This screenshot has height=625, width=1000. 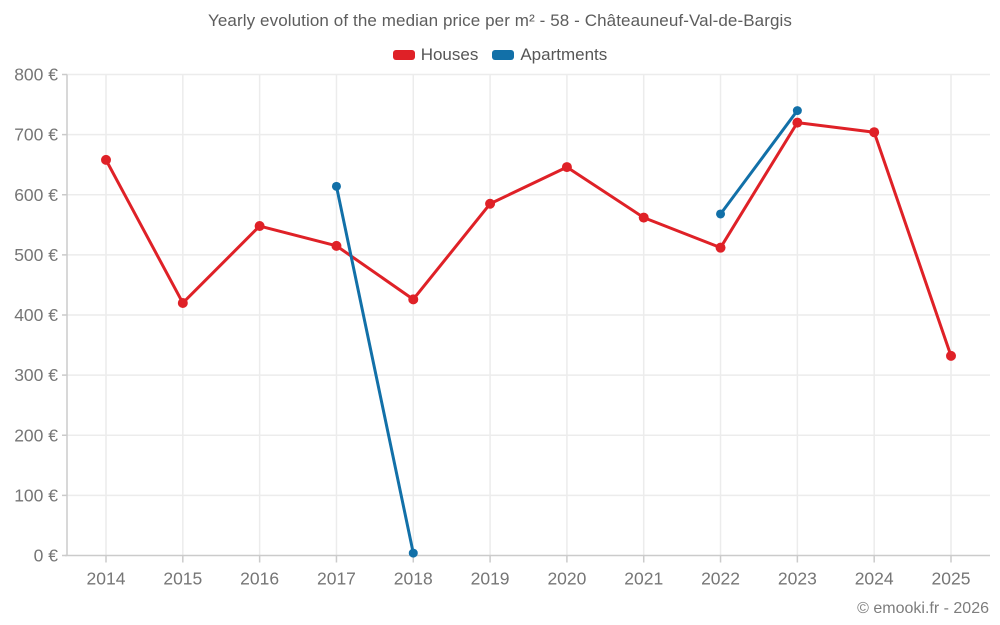 I want to click on copyright-credit: © emooki.fr - 2026, so click(x=923, y=608).